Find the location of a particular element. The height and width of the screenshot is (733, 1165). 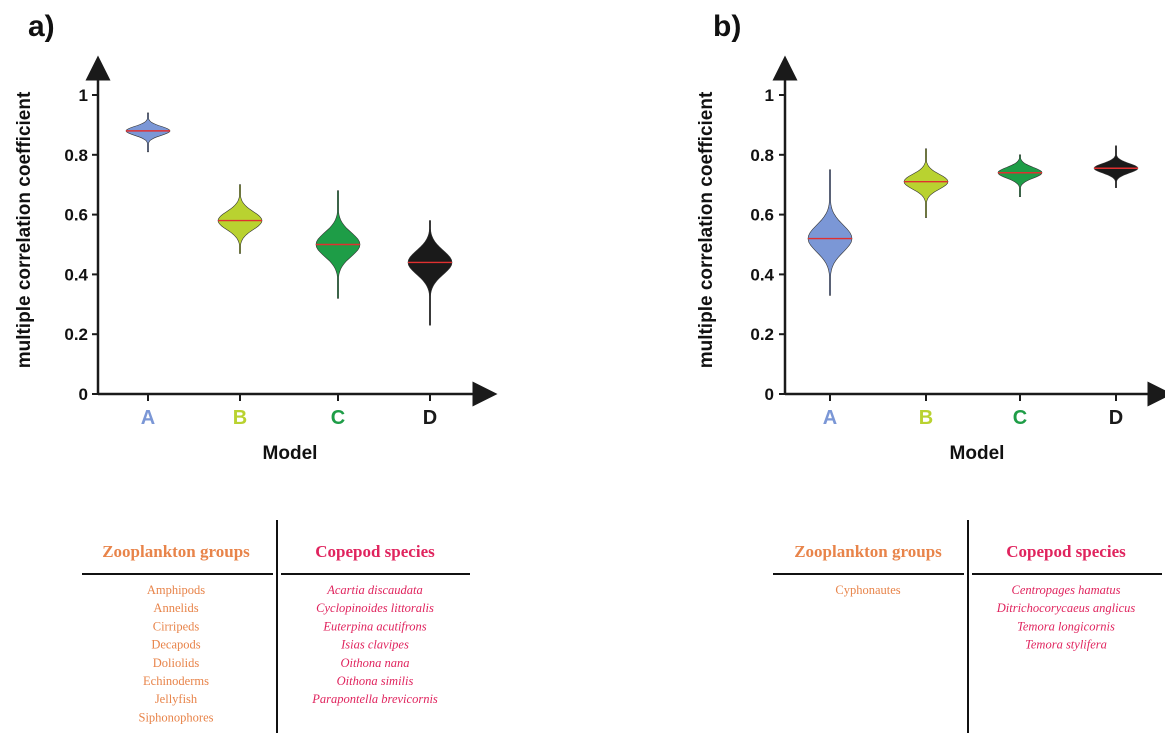

violin-c is located at coordinates (1020, 175).